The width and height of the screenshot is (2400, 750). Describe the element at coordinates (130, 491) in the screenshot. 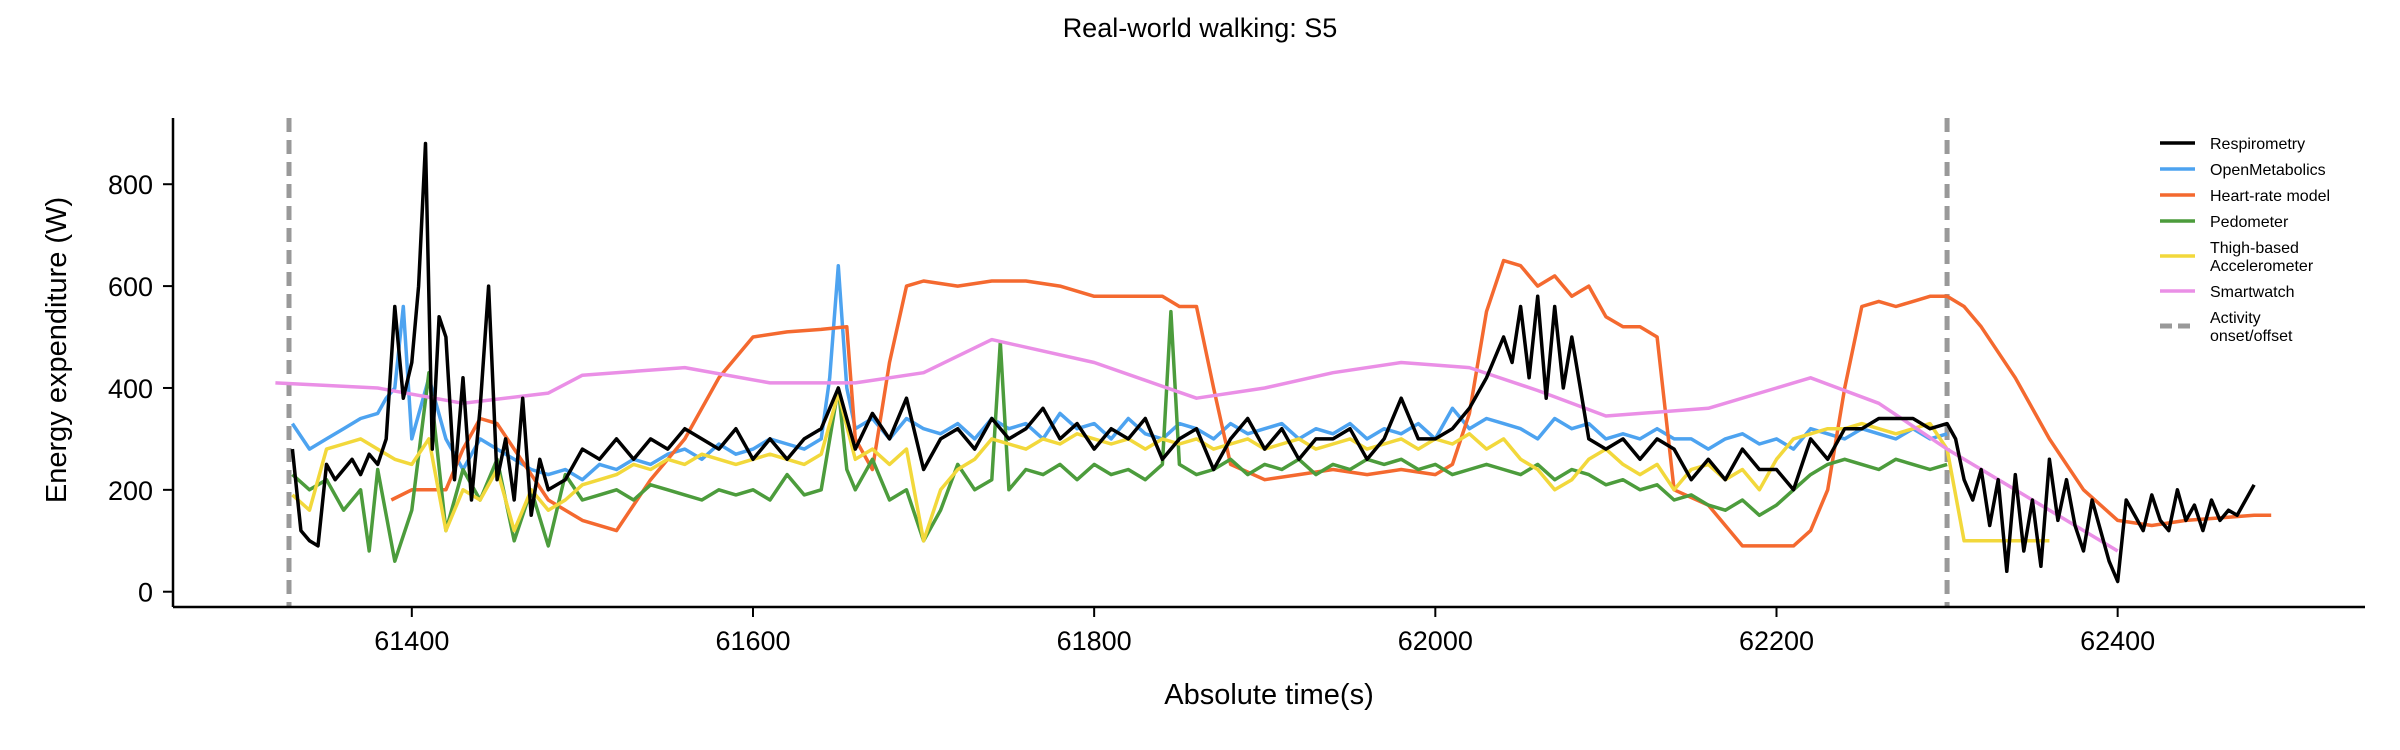

I see `y-tick-label: 200` at that location.